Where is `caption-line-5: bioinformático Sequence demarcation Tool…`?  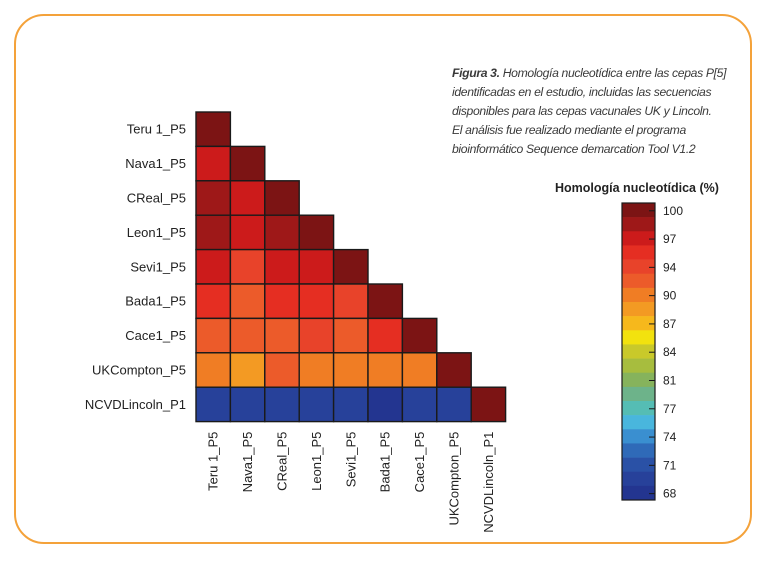 caption-line-5: bioinformático Sequence demarcation Tool… is located at coordinates (574, 149).